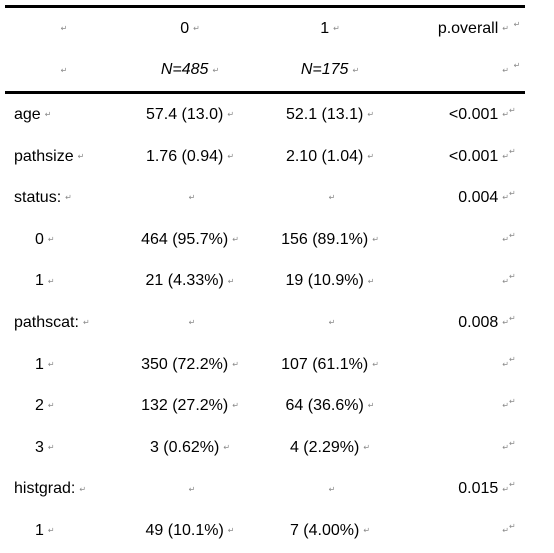 The height and width of the screenshot is (553, 554). Describe the element at coordinates (265, 27) in the screenshot. I see `header-row: ↵ 0 ↵ 1 ↵ p.overall ↵ ↵` at that location.